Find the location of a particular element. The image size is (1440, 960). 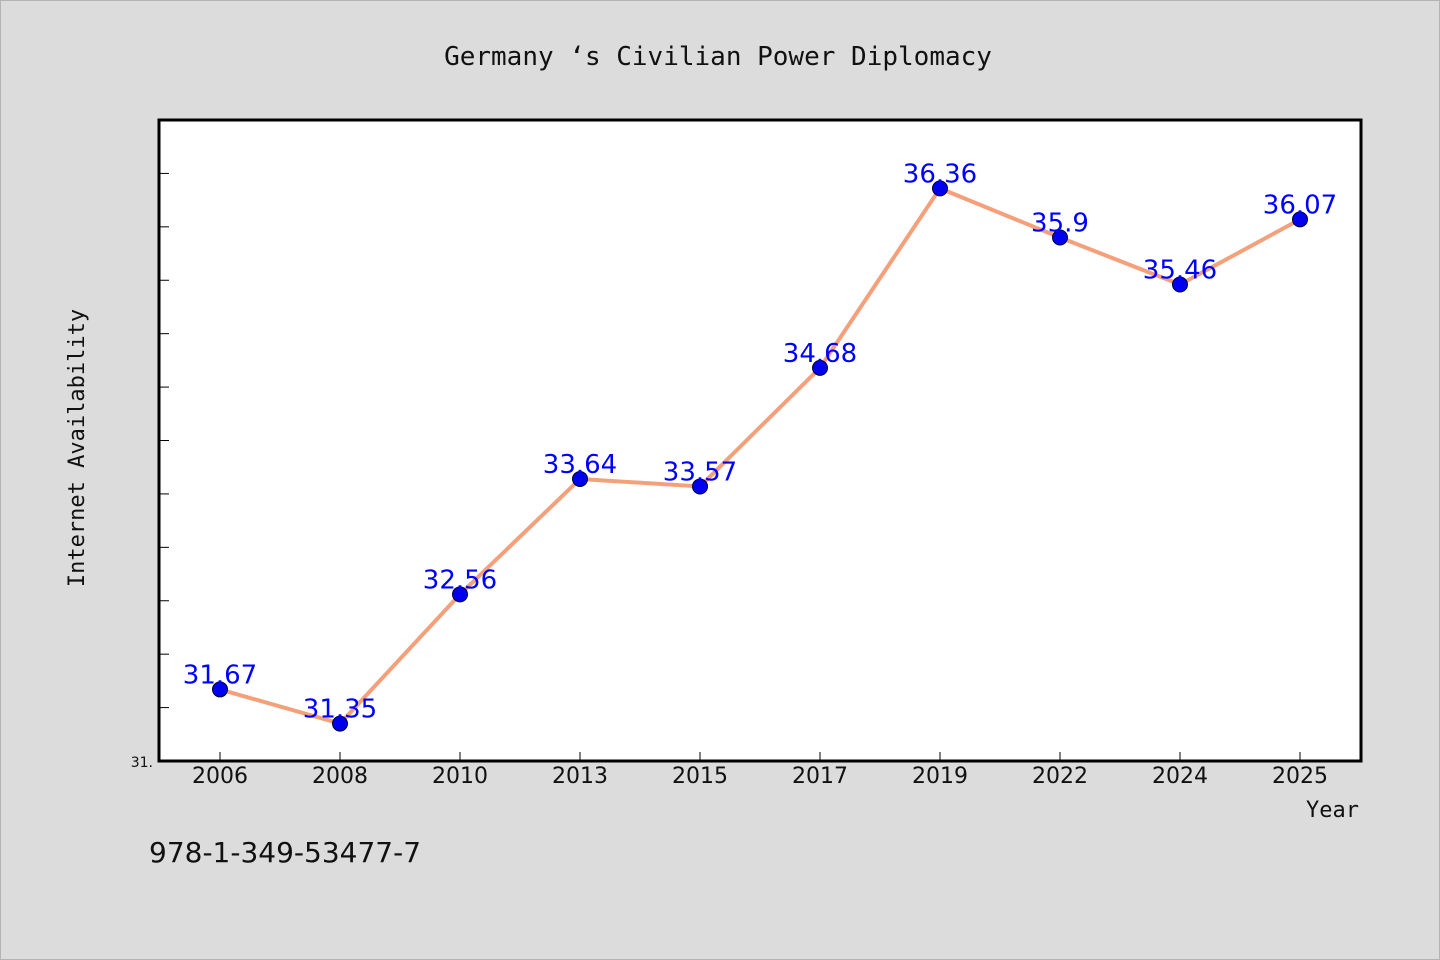

data-point-2010 is located at coordinates (460, 594).